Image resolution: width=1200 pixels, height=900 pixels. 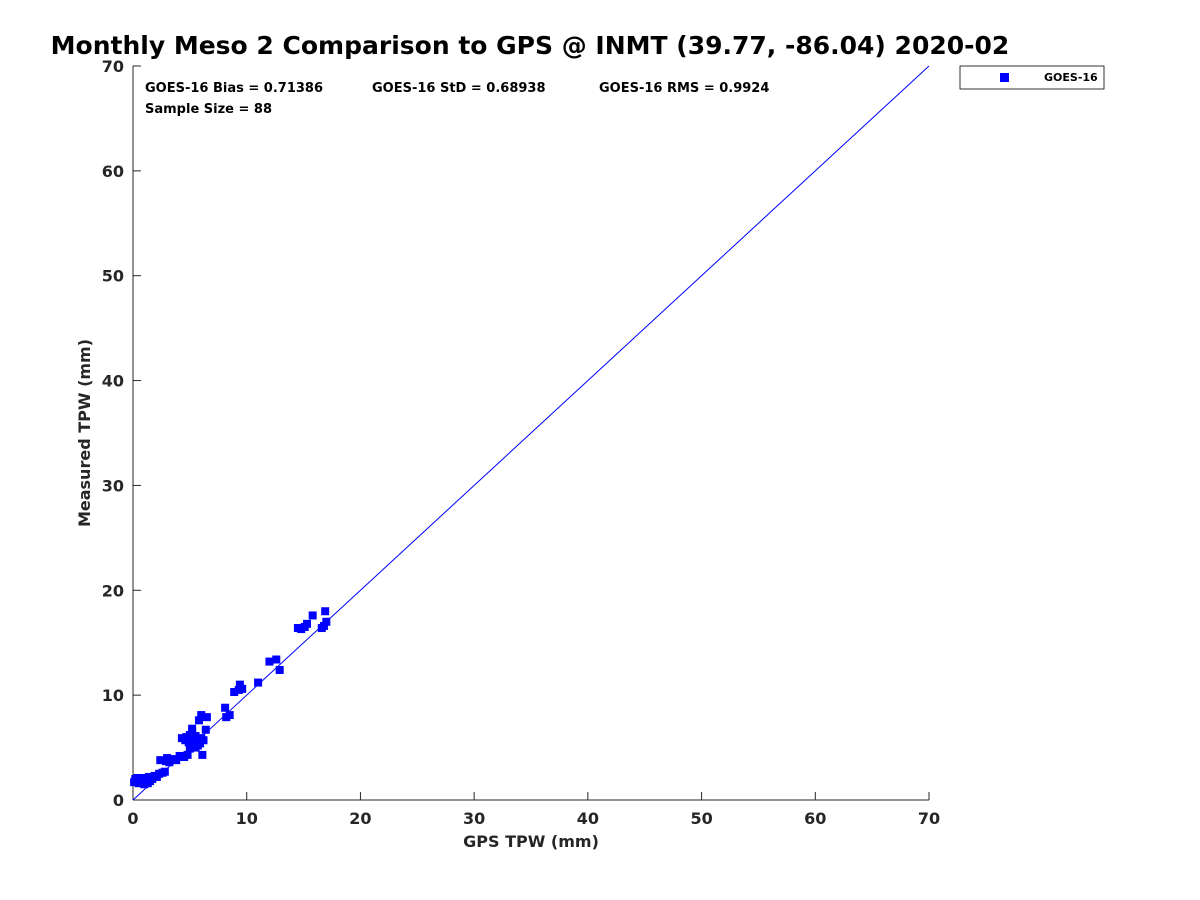 I want to click on y-tick-label: 60, so click(x=113, y=171).